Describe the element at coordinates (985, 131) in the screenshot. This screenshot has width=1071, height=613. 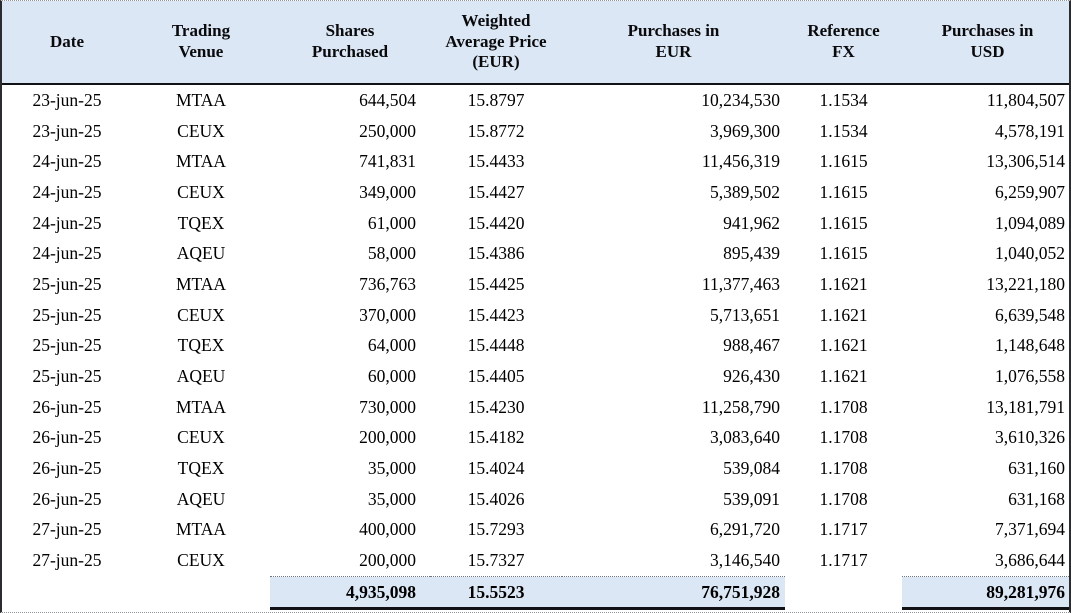
I see `cell-purchases-usd: 4,578,191` at that location.